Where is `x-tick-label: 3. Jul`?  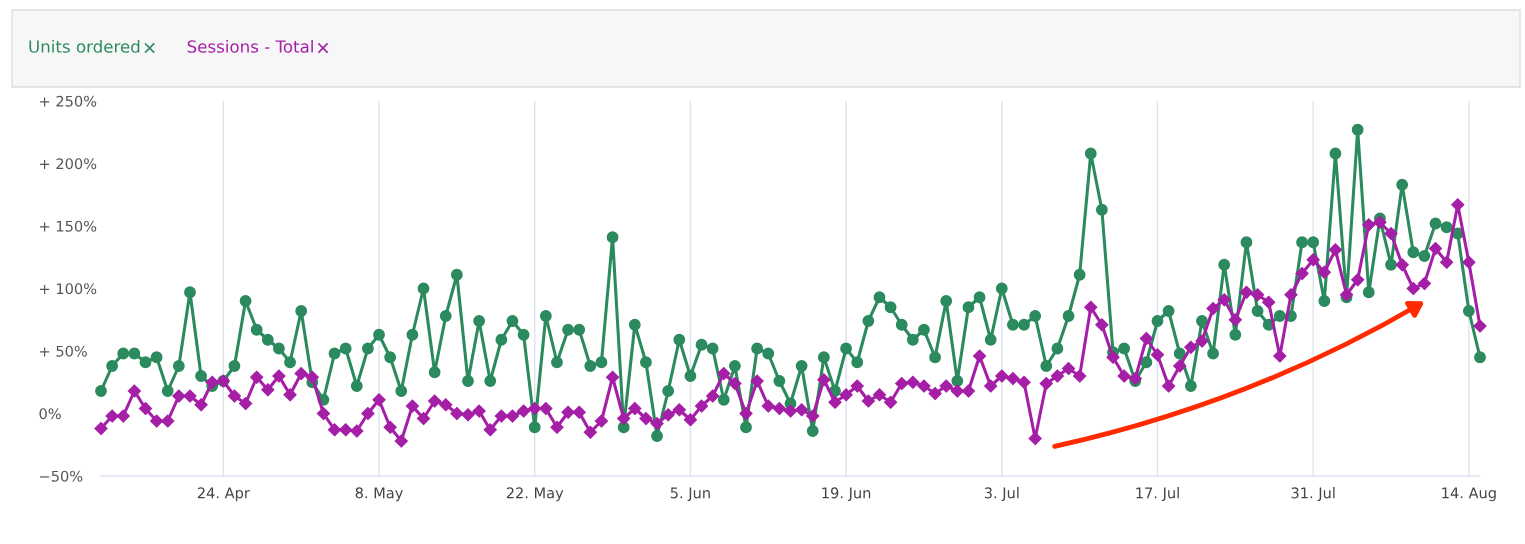 x-tick-label: 3. Jul is located at coordinates (1001, 494).